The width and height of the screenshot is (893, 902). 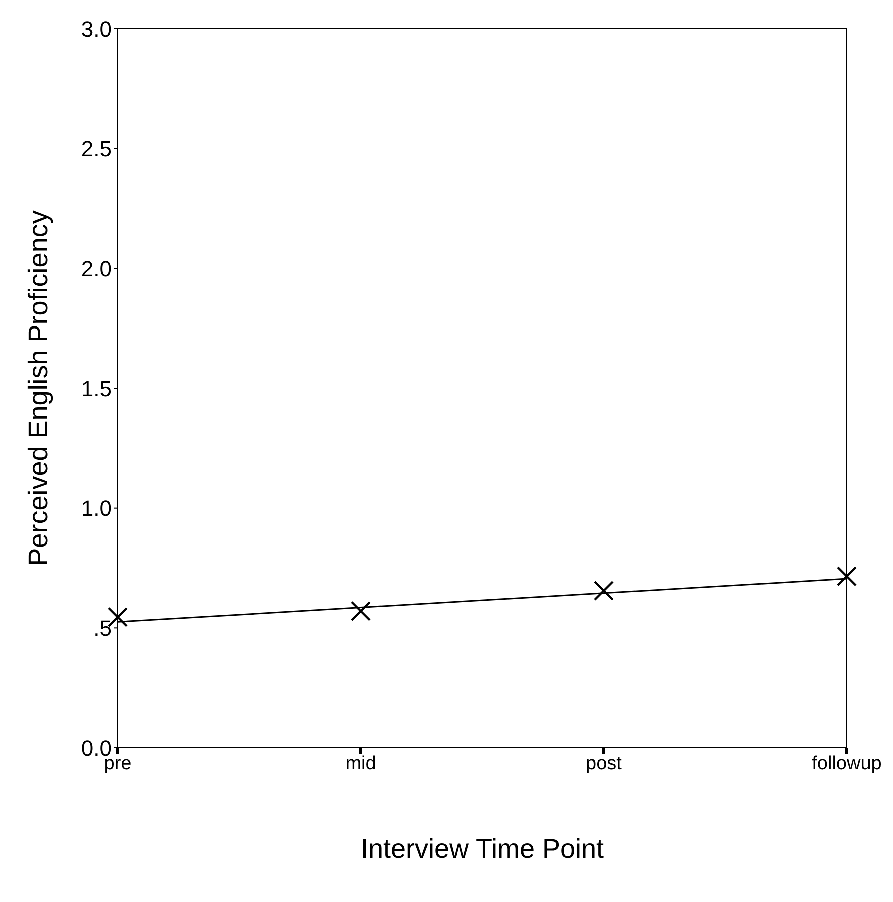 What do you see at coordinates (847, 763) in the screenshot?
I see `x-tick-label: followup` at bounding box center [847, 763].